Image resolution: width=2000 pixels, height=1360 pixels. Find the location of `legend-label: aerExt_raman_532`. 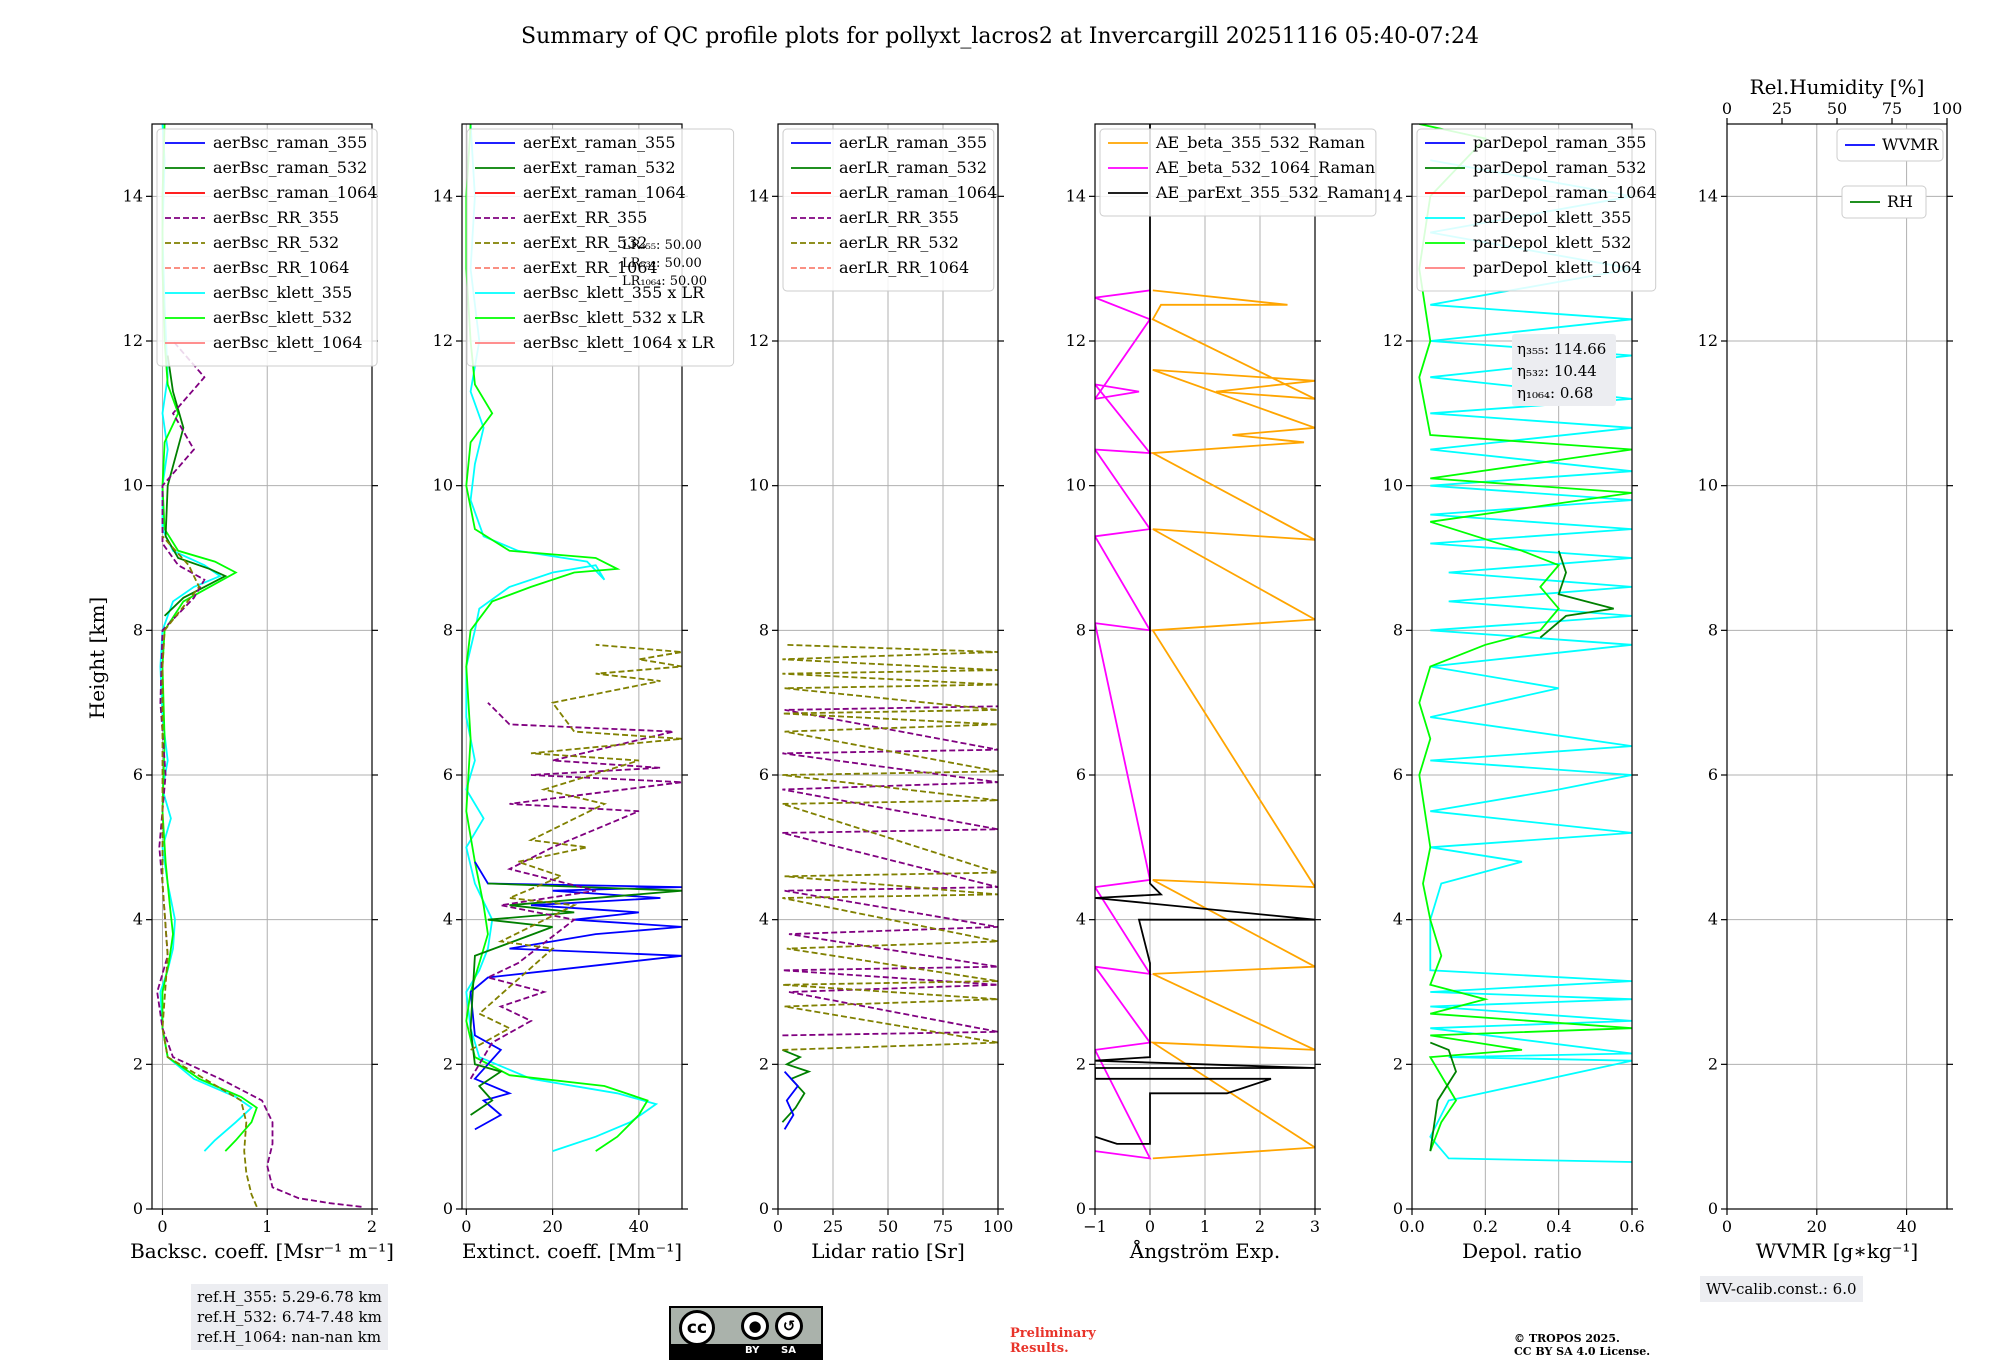

legend-label: aerExt_raman_532 is located at coordinates (599, 167).